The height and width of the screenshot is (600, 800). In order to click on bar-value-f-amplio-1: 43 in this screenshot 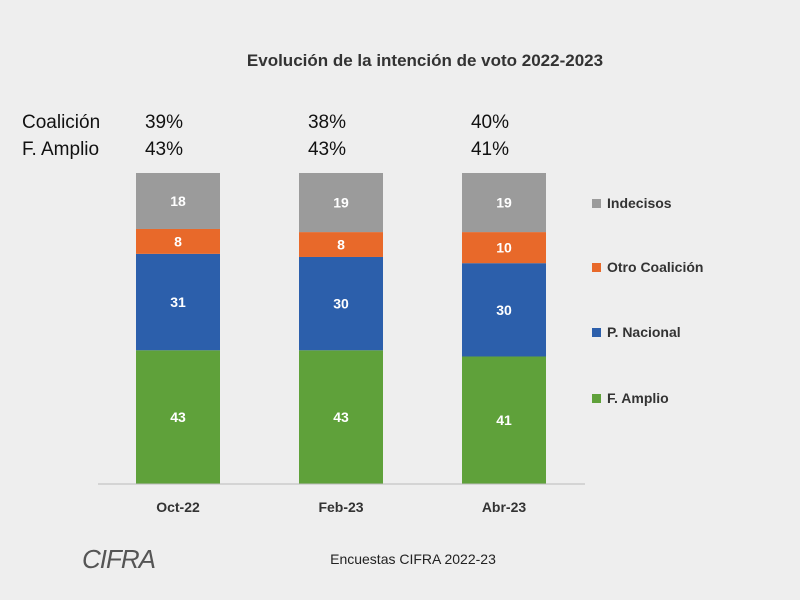, I will do `click(341, 417)`.